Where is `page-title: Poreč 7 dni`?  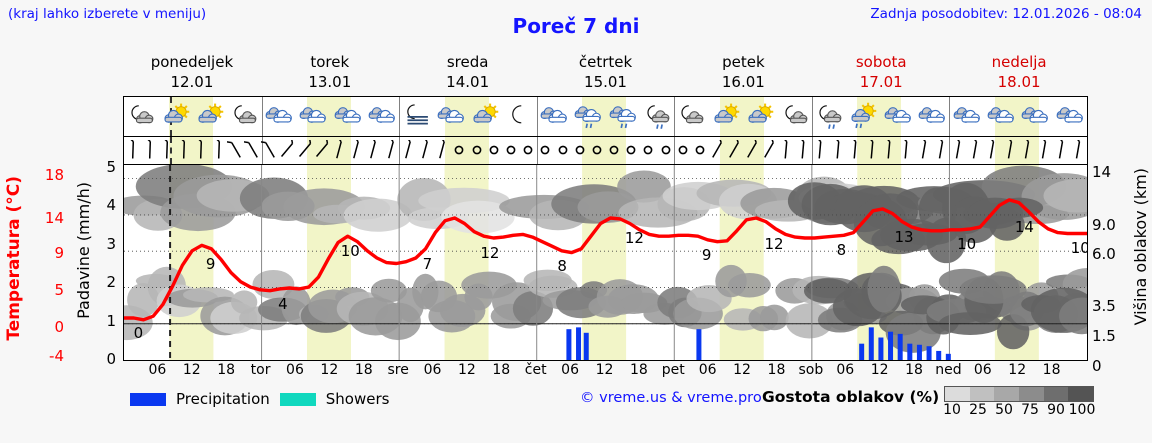
page-title: Poreč 7 dni is located at coordinates (576, 26).